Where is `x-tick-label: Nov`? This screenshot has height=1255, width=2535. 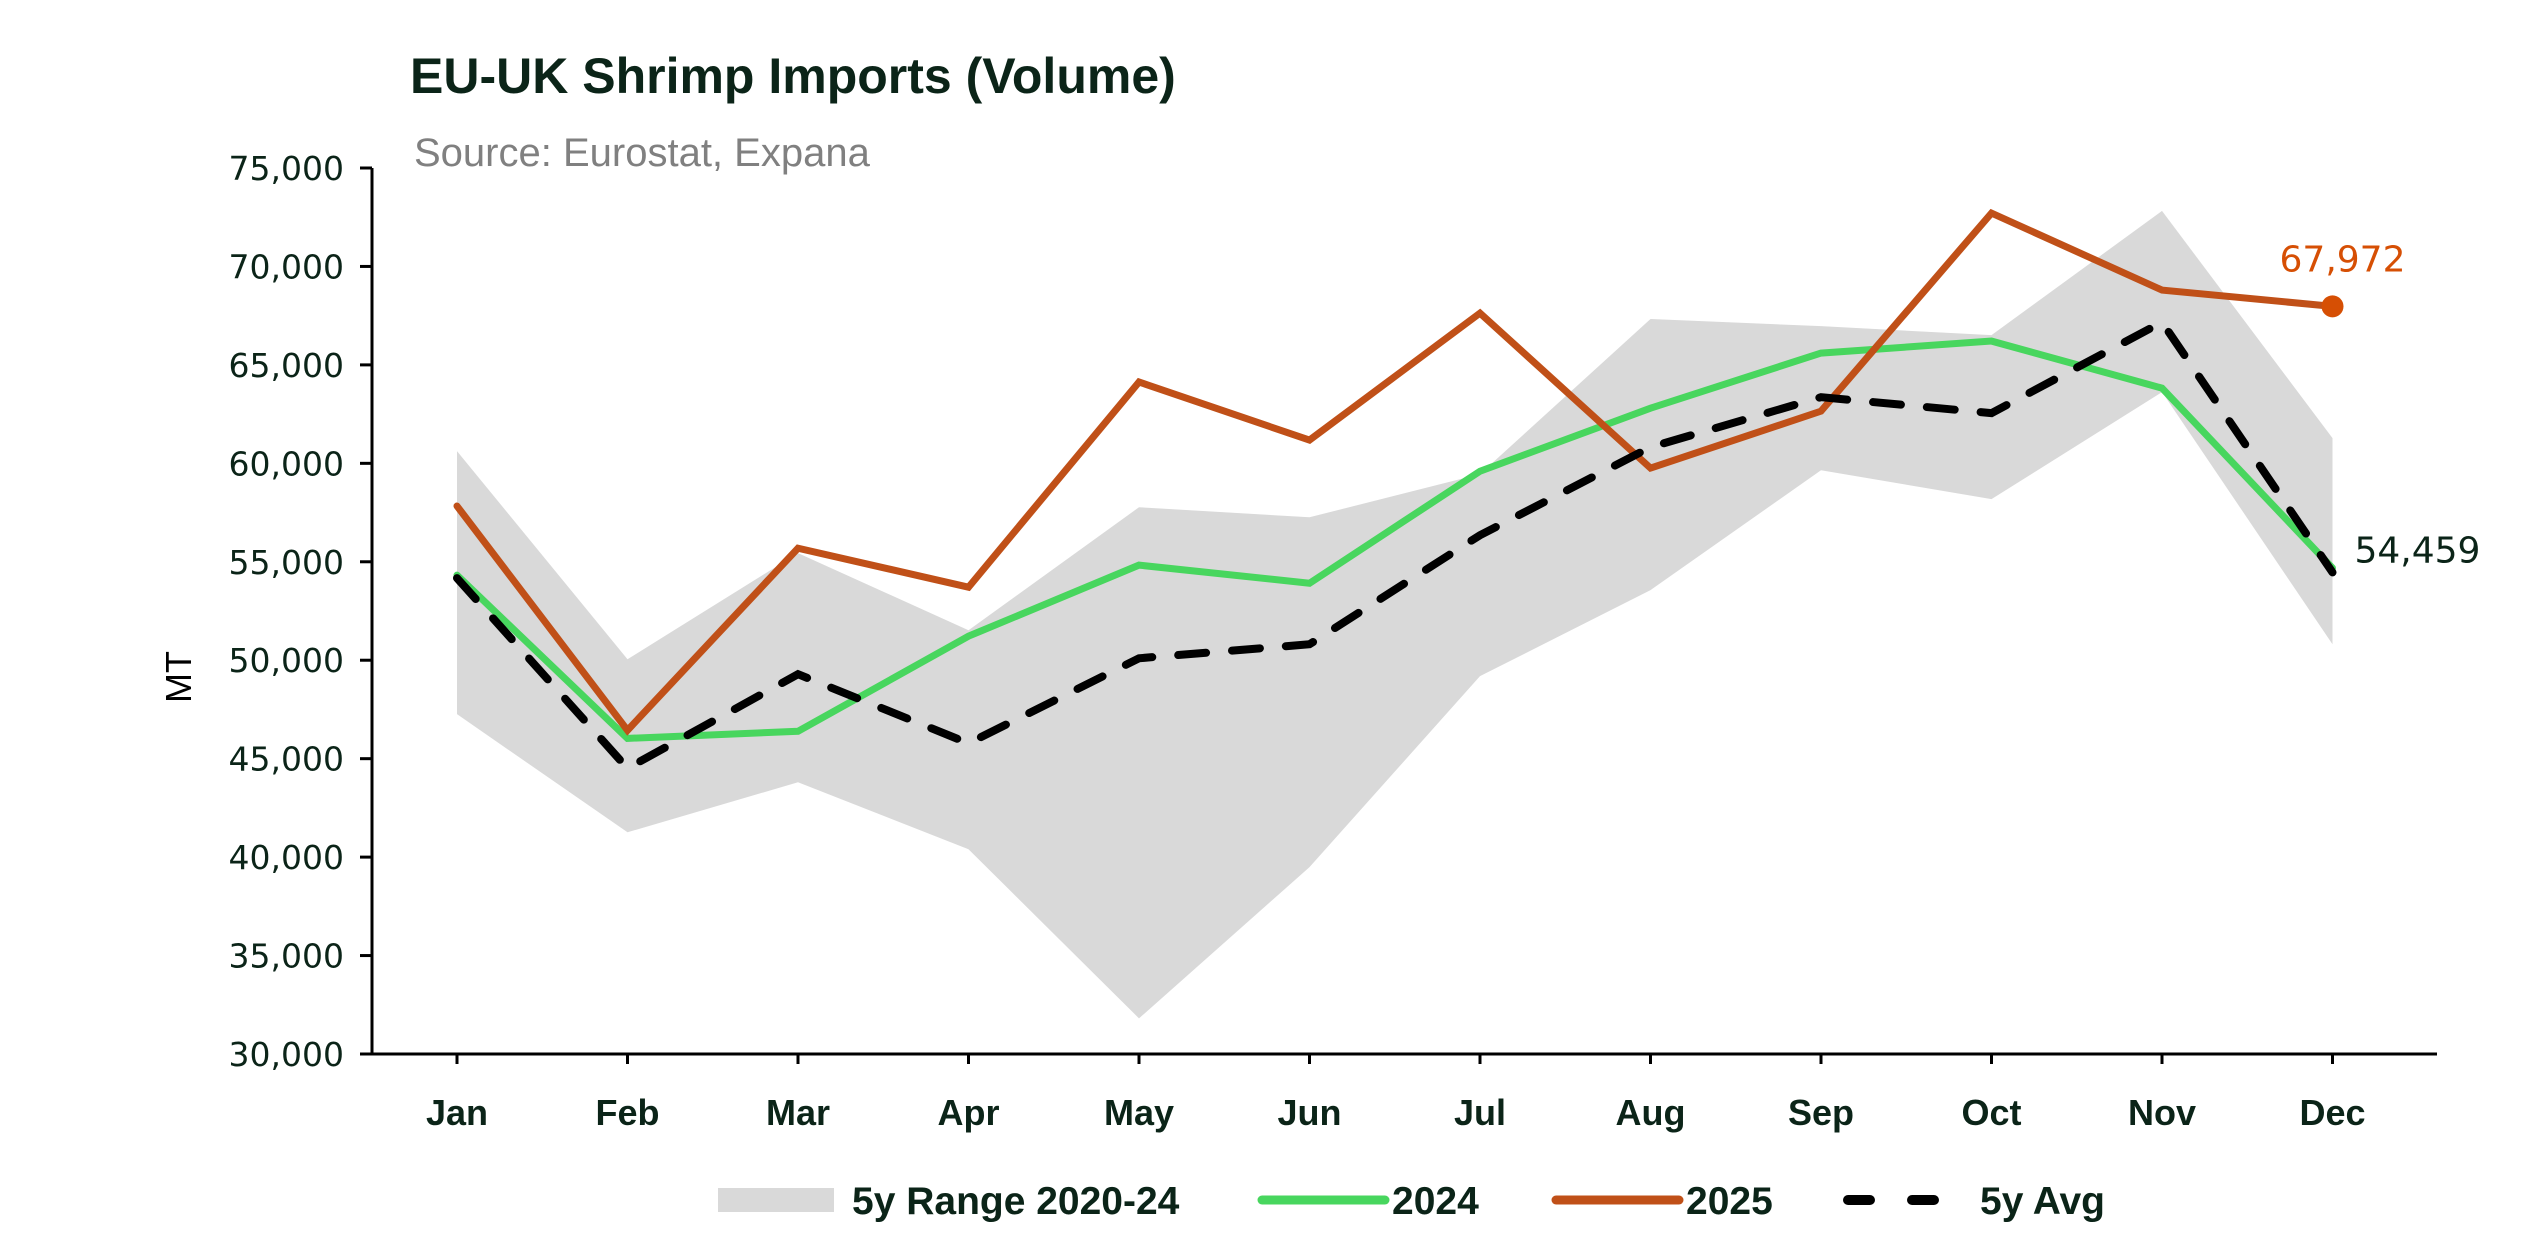 x-tick-label: Nov is located at coordinates (2162, 1112).